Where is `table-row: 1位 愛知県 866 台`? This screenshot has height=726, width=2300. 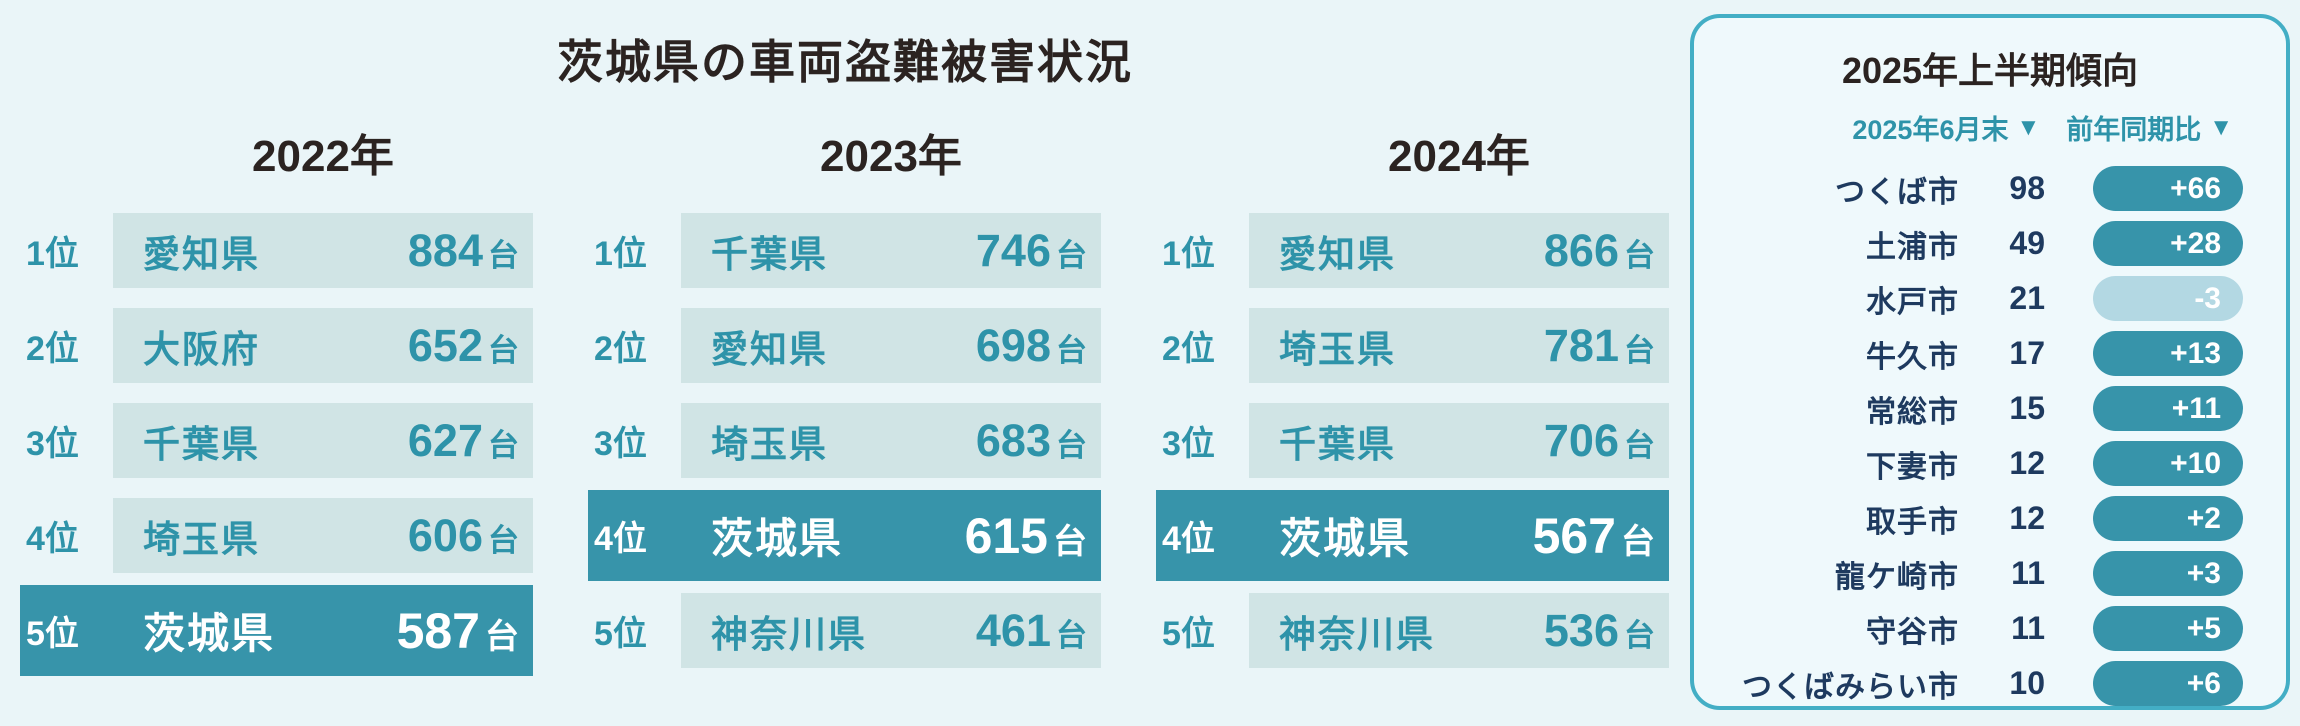
table-row: 1位 愛知県 866 台 is located at coordinates (1412, 250).